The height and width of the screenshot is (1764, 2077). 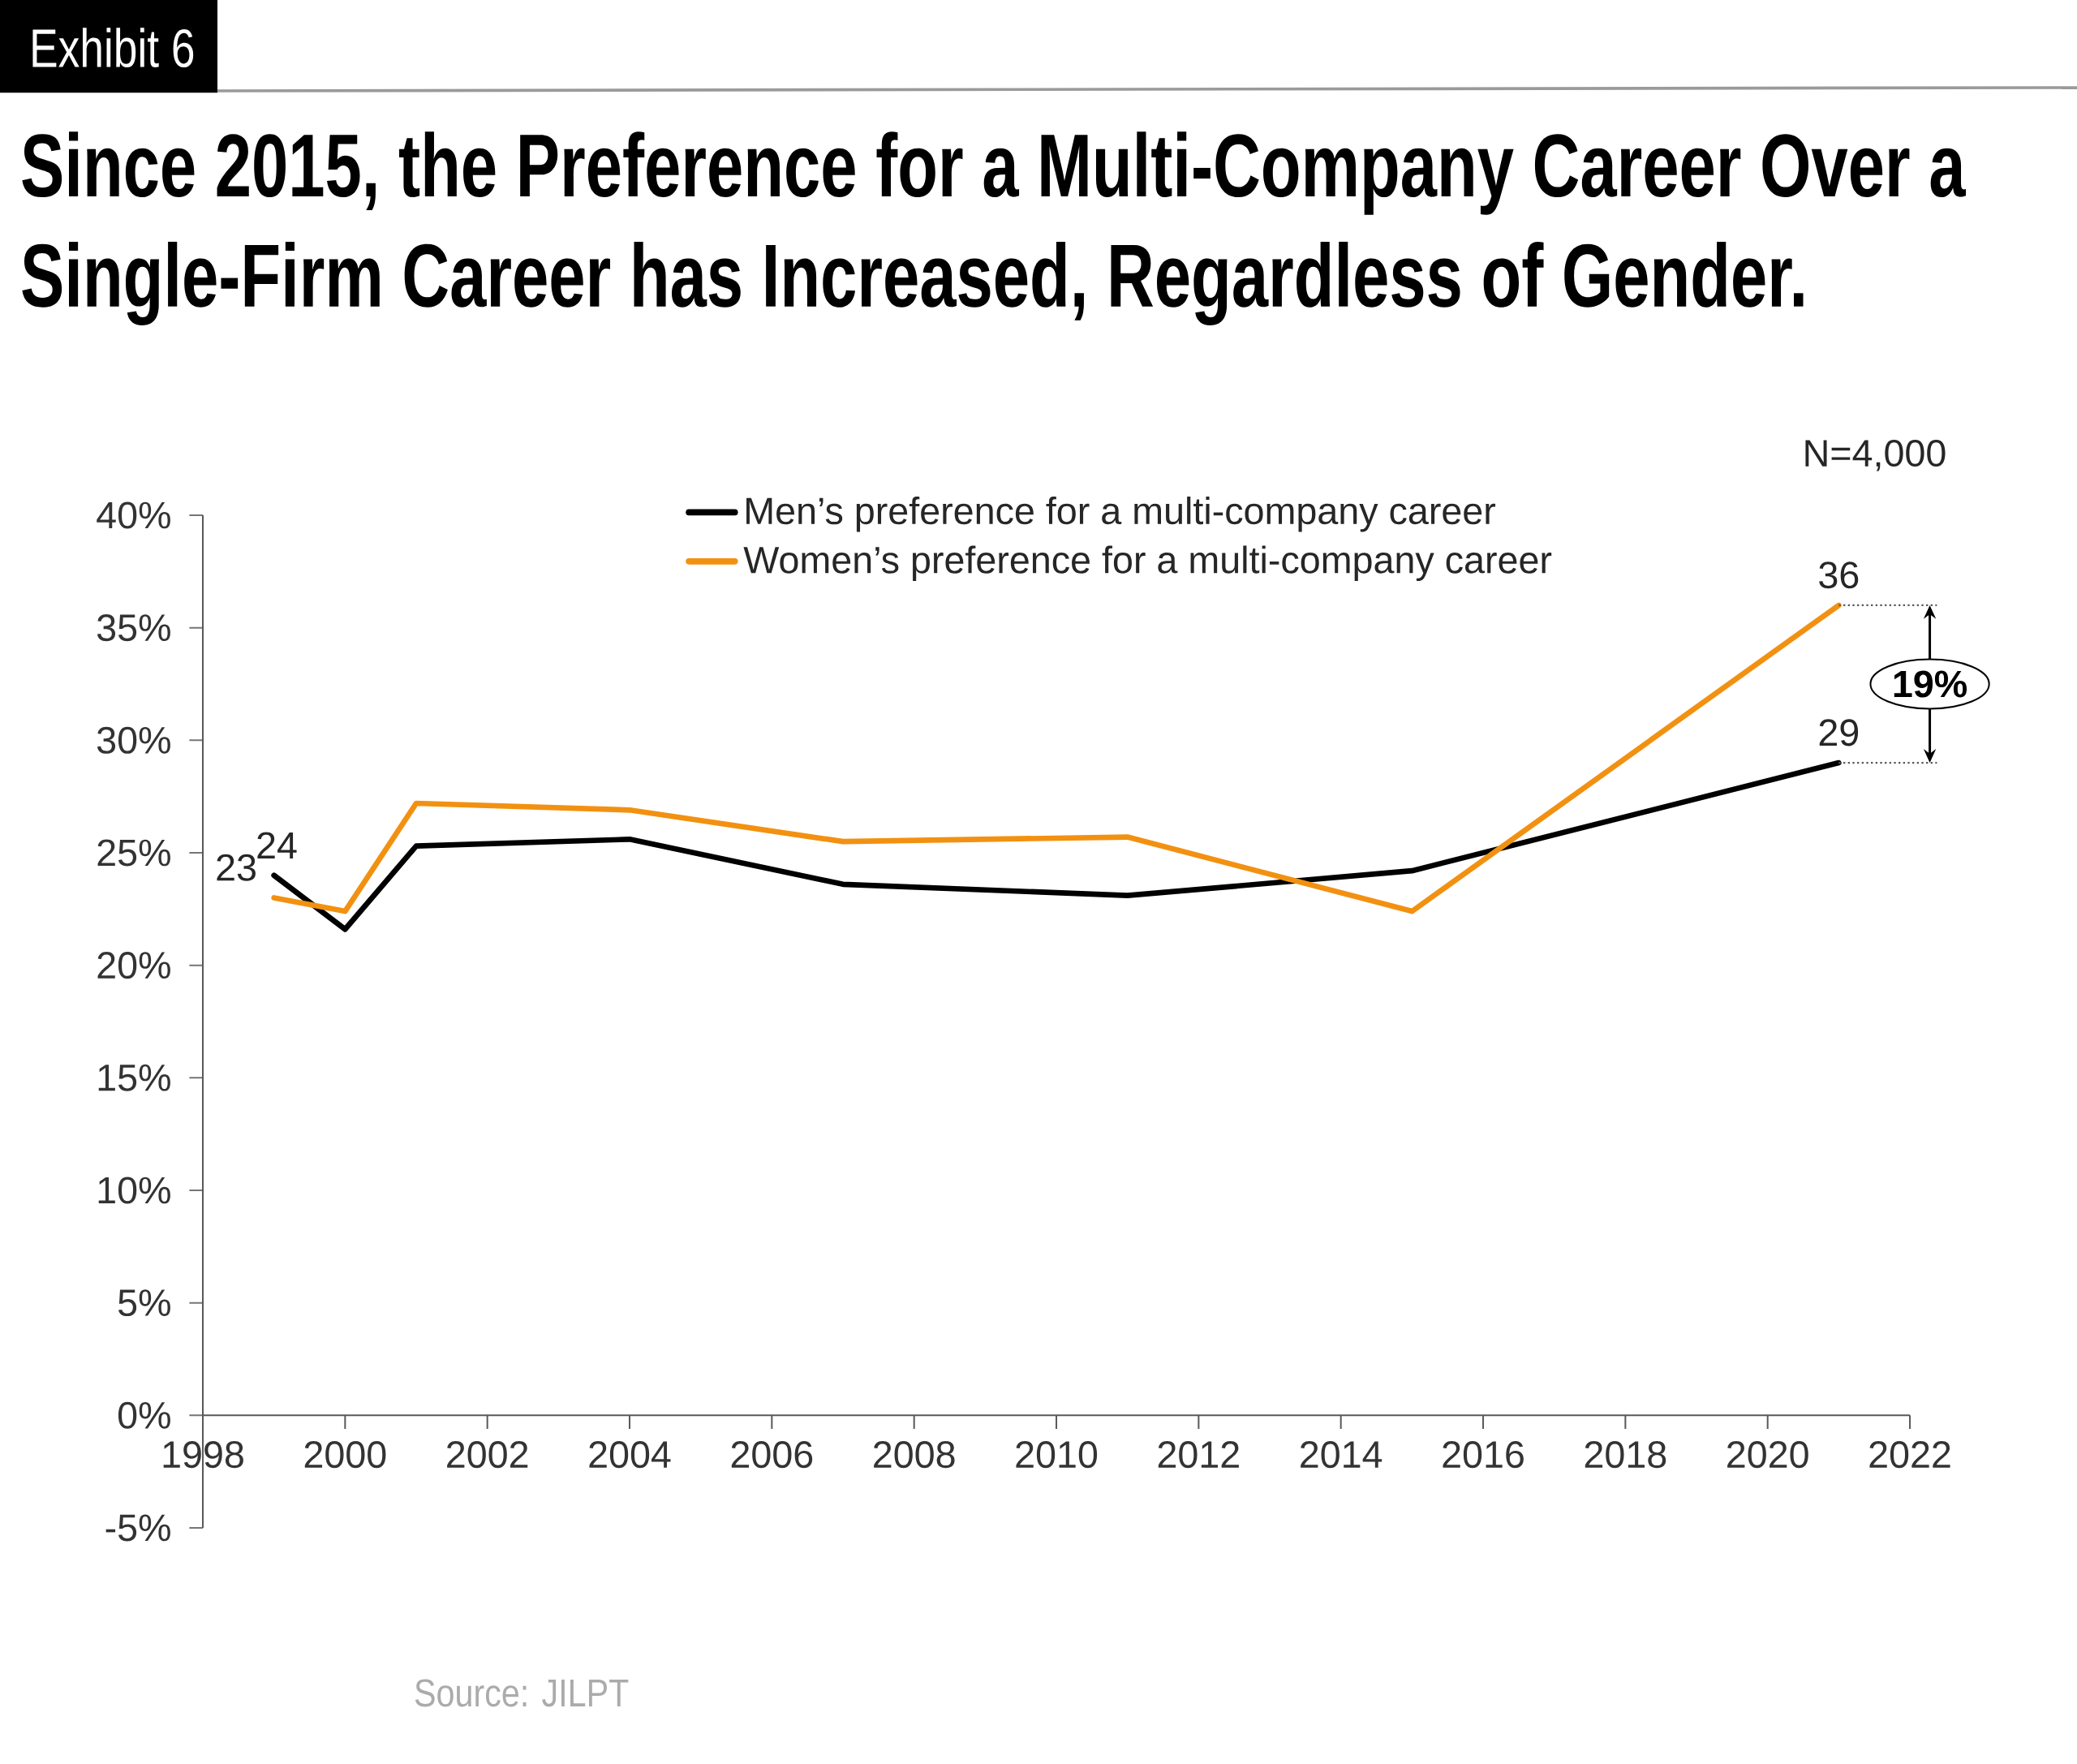 What do you see at coordinates (113, 48) in the screenshot?
I see `text: Exhibit 6` at bounding box center [113, 48].